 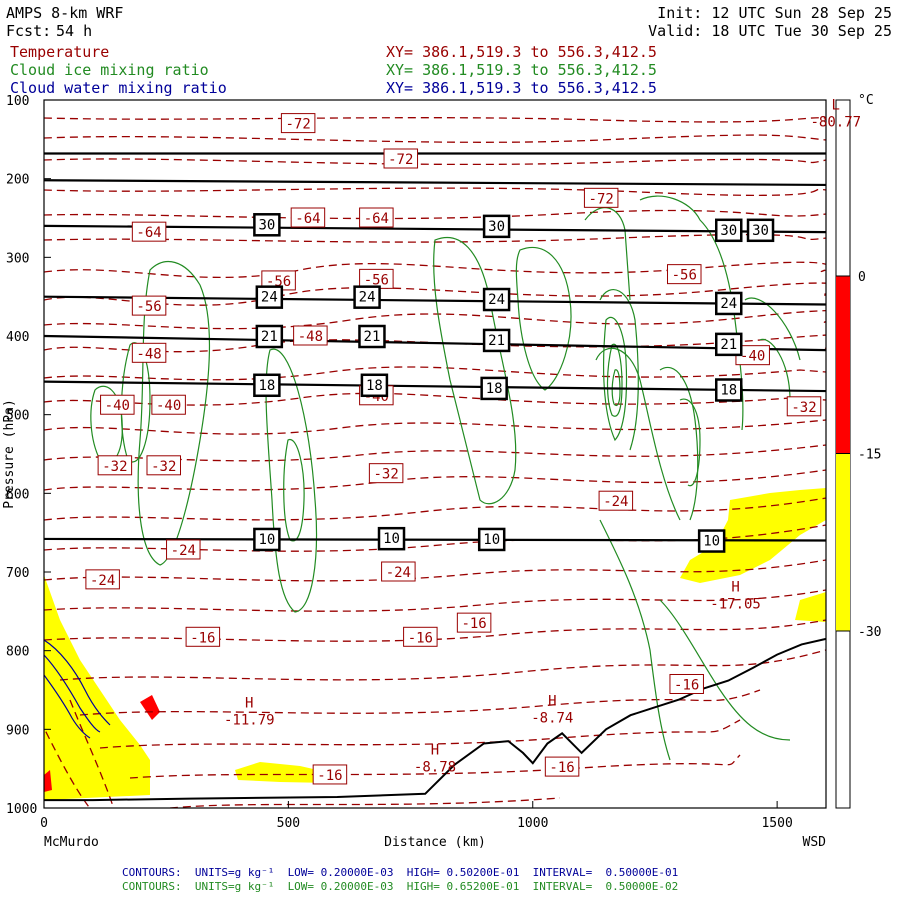 What do you see at coordinates (48, 781) in the screenshot?
I see `cloud-water-fill-left-red2` at bounding box center [48, 781].